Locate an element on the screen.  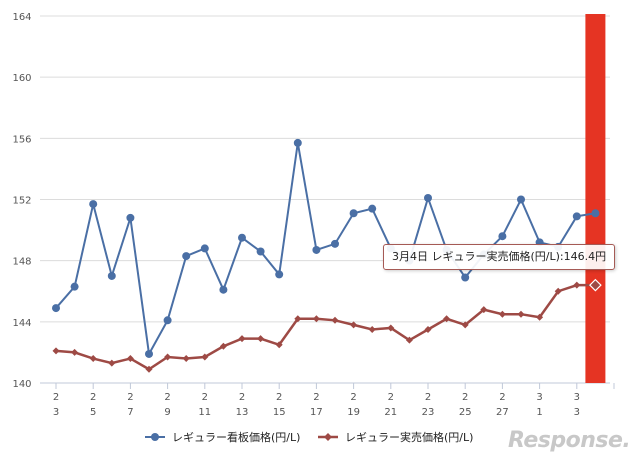
x-tick-day: 23 is located at coordinates (428, 412).